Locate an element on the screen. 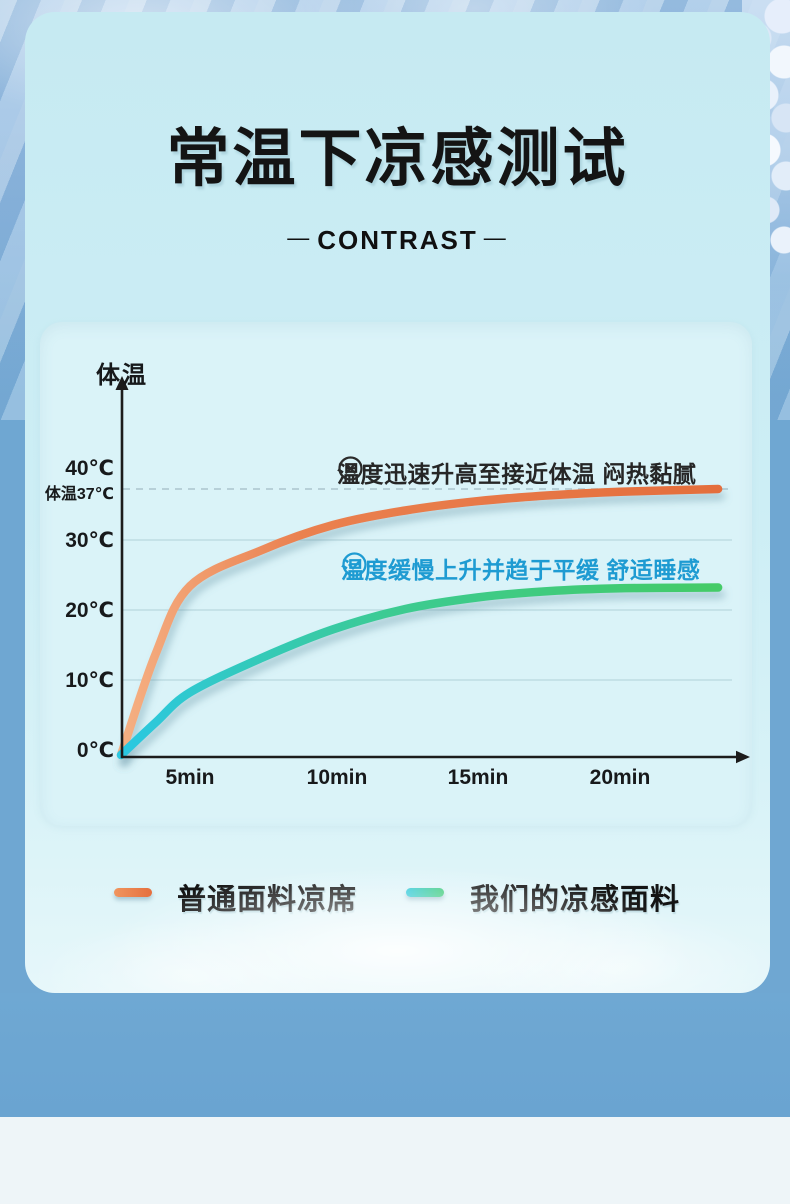 The image size is (790, 1204). ytick-30: 30℃ is located at coordinates (89, 540).